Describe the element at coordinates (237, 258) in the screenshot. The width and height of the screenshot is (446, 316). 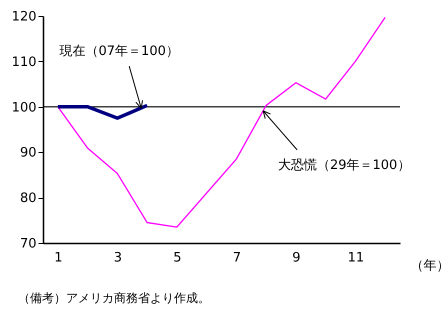
I see `x-tick-label: 7` at that location.